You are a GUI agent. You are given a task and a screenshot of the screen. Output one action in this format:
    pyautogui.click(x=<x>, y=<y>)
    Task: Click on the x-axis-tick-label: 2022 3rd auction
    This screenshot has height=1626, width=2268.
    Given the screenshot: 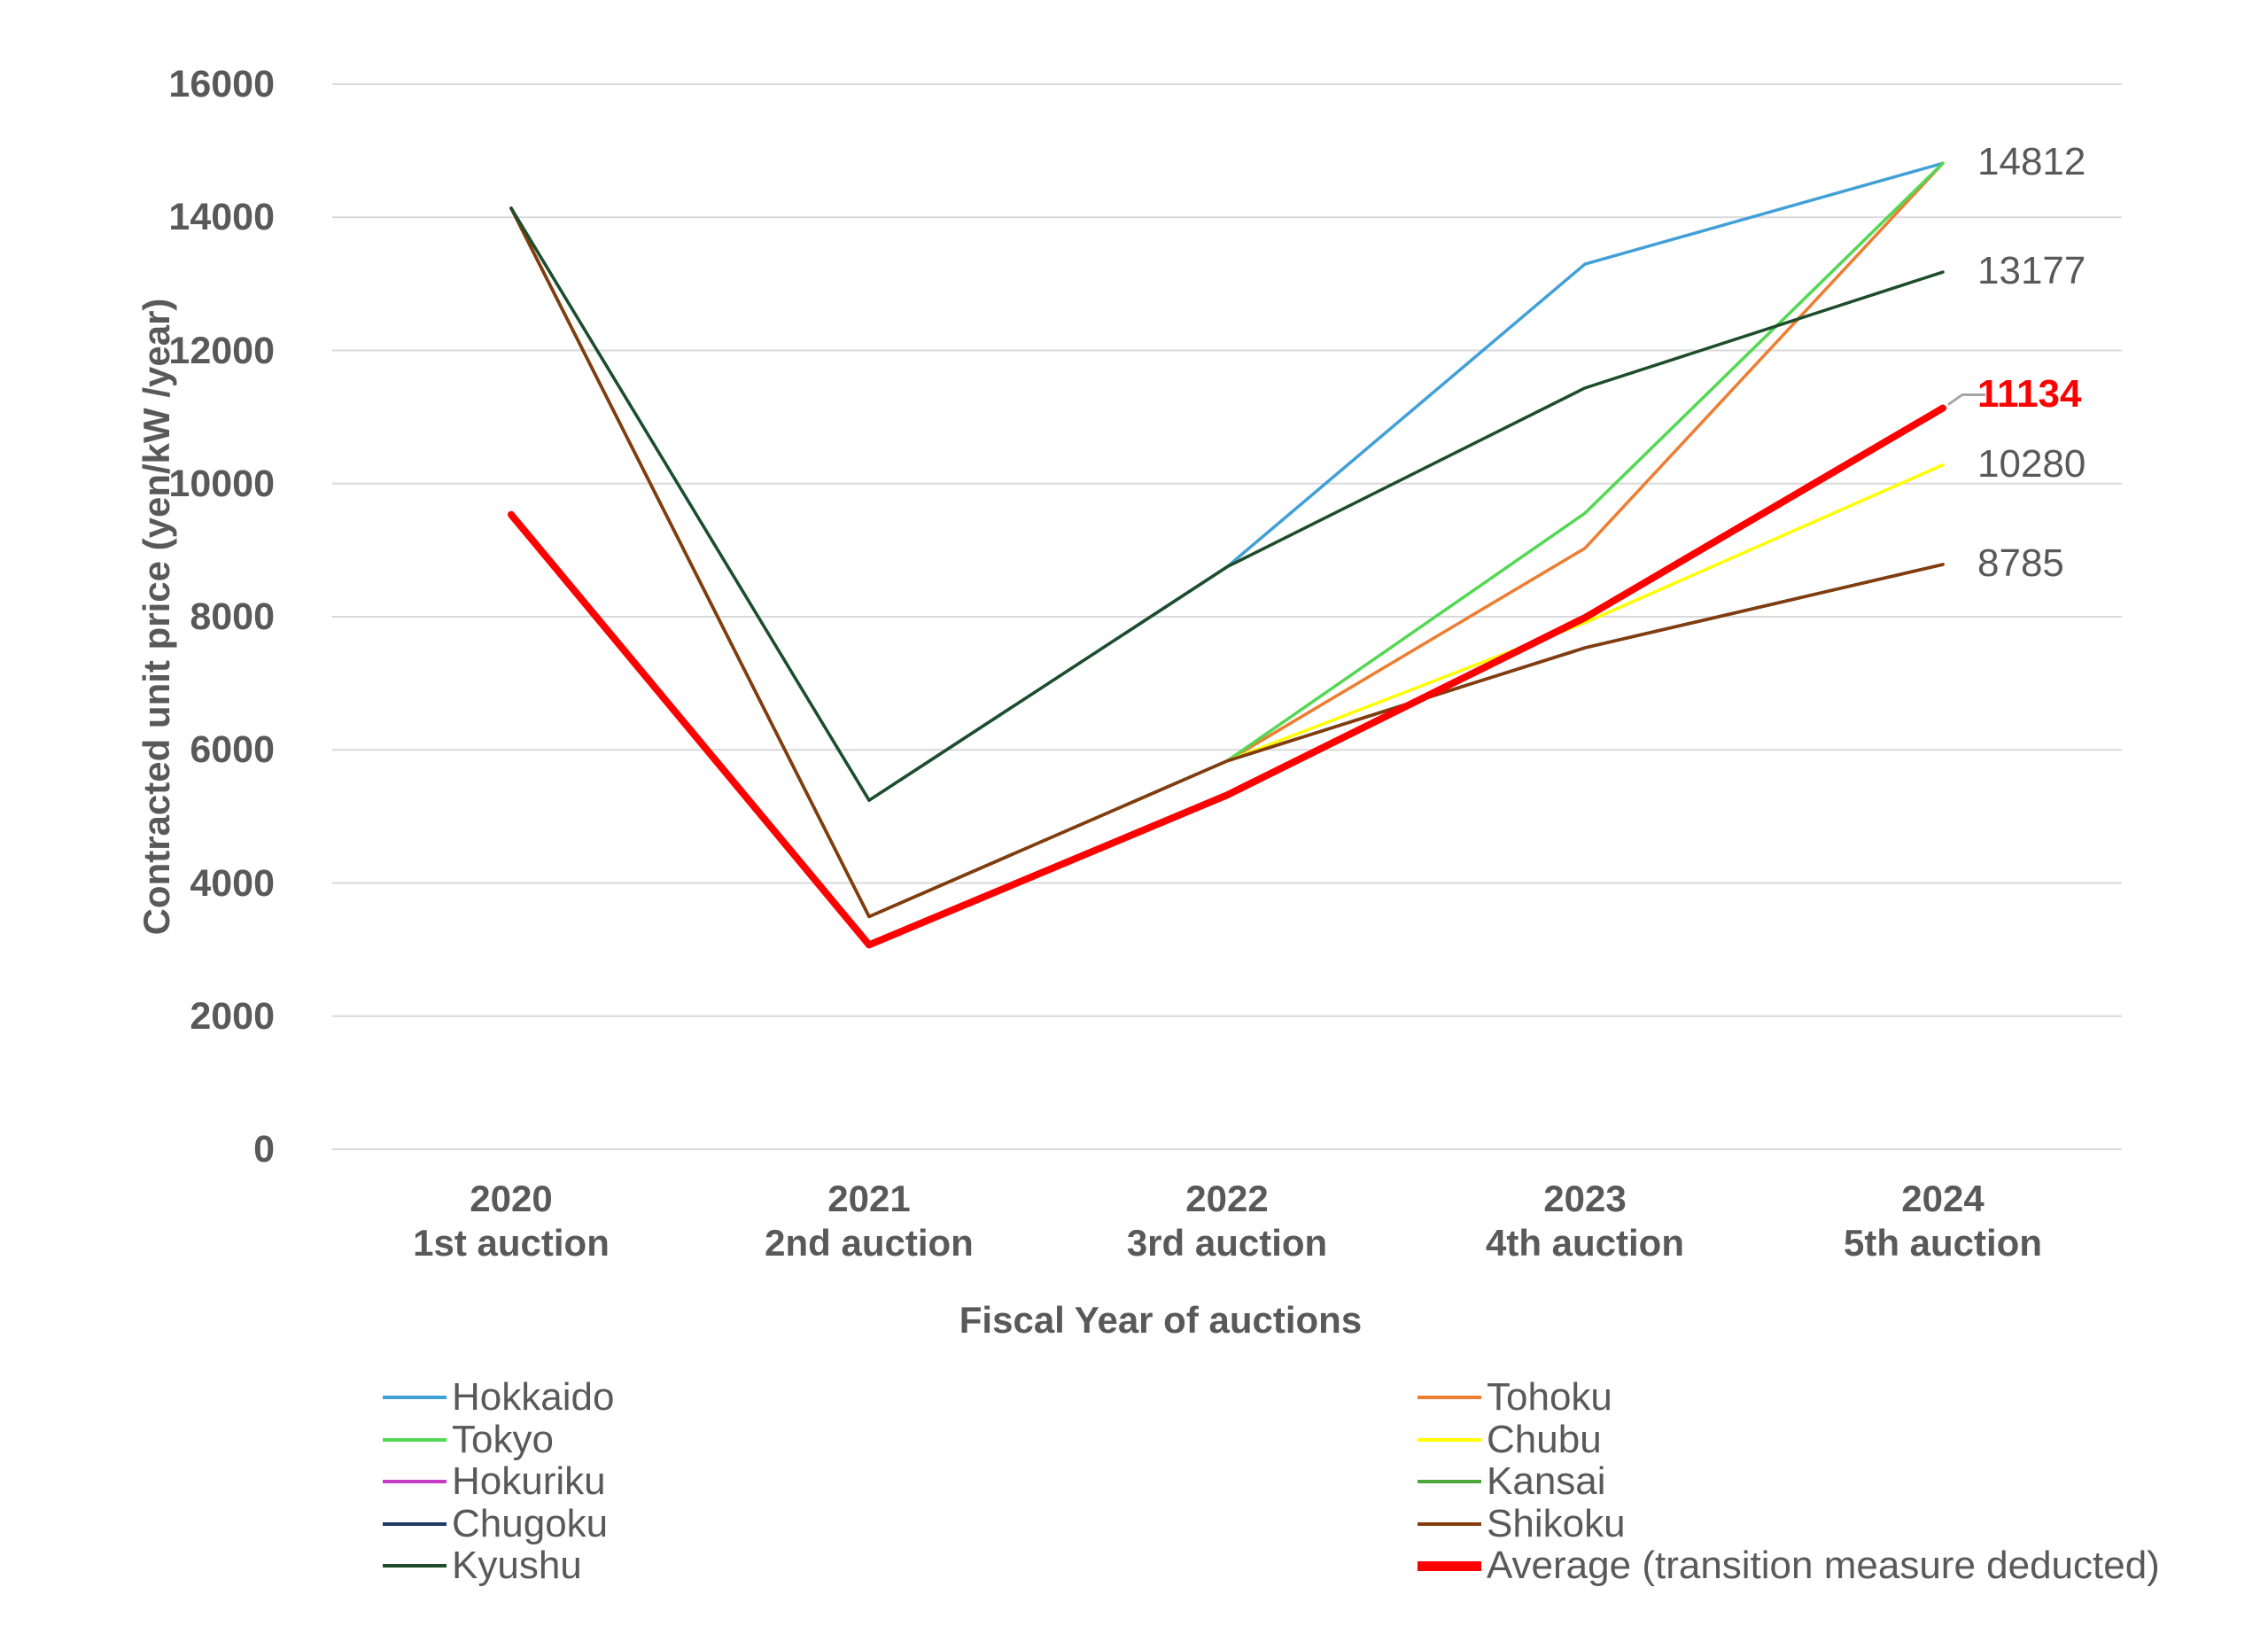 What is the action you would take?
    pyautogui.click(x=1227, y=1221)
    